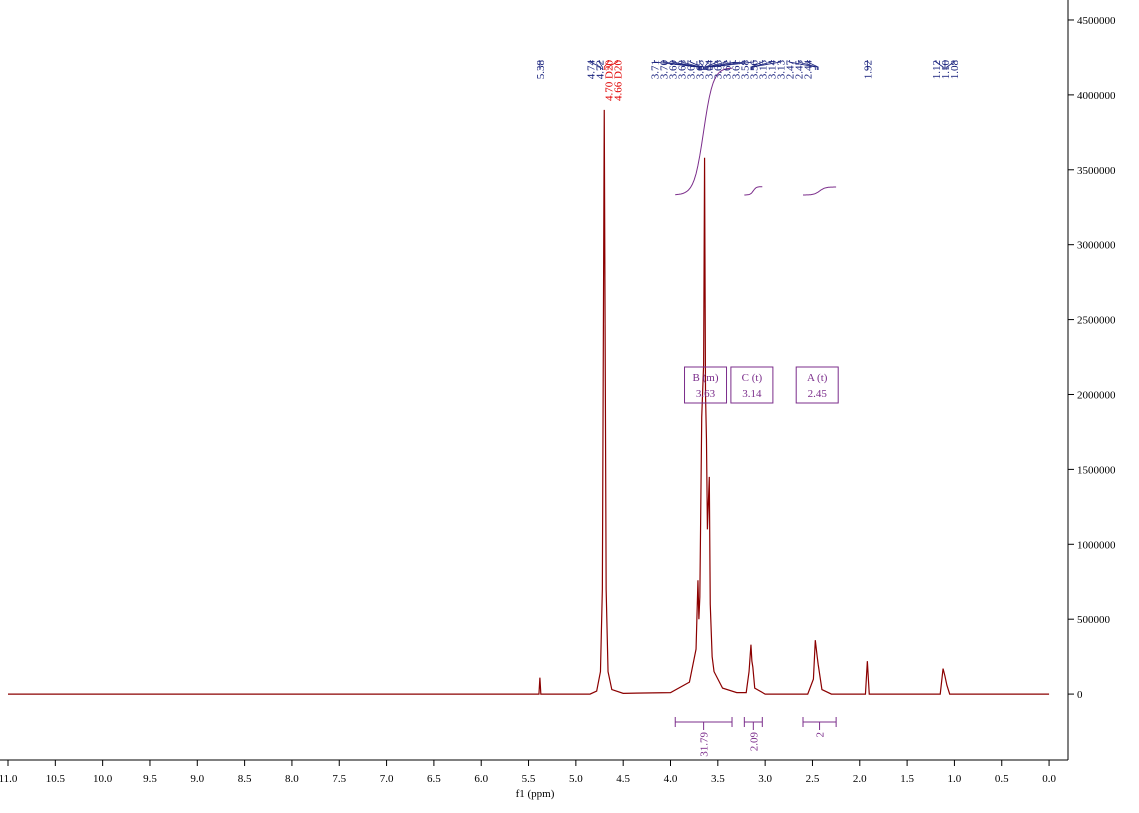 The width and height of the screenshot is (1139, 813). I want to click on peak-label: 3.58, so click(745, 70).